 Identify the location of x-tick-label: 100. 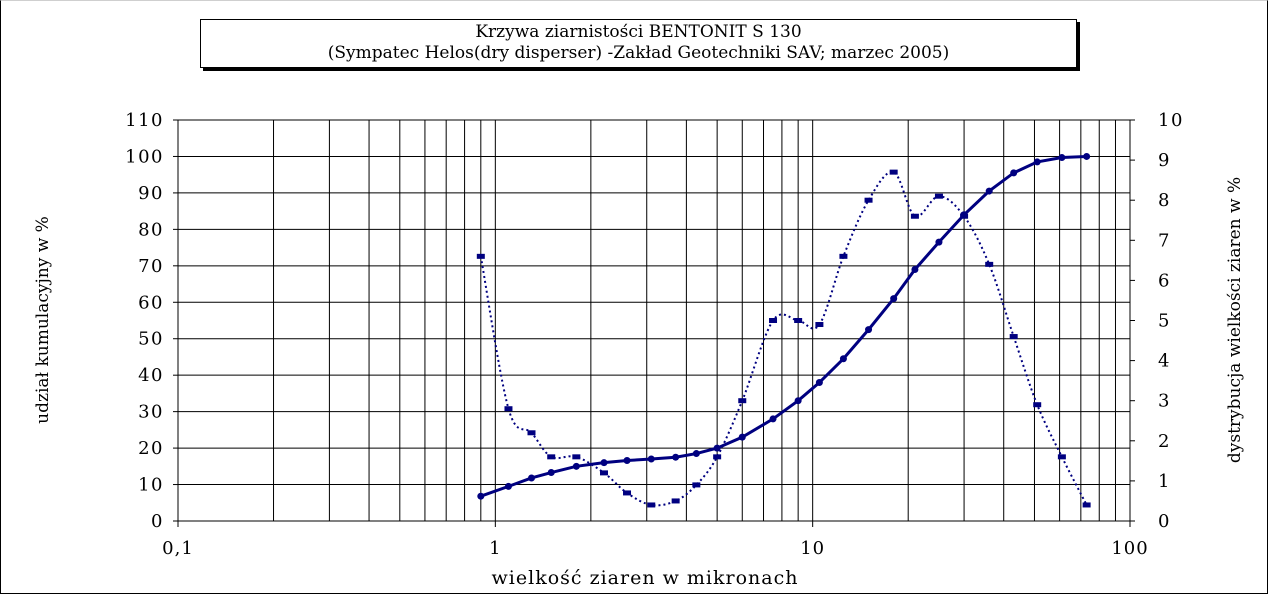
(1129, 548).